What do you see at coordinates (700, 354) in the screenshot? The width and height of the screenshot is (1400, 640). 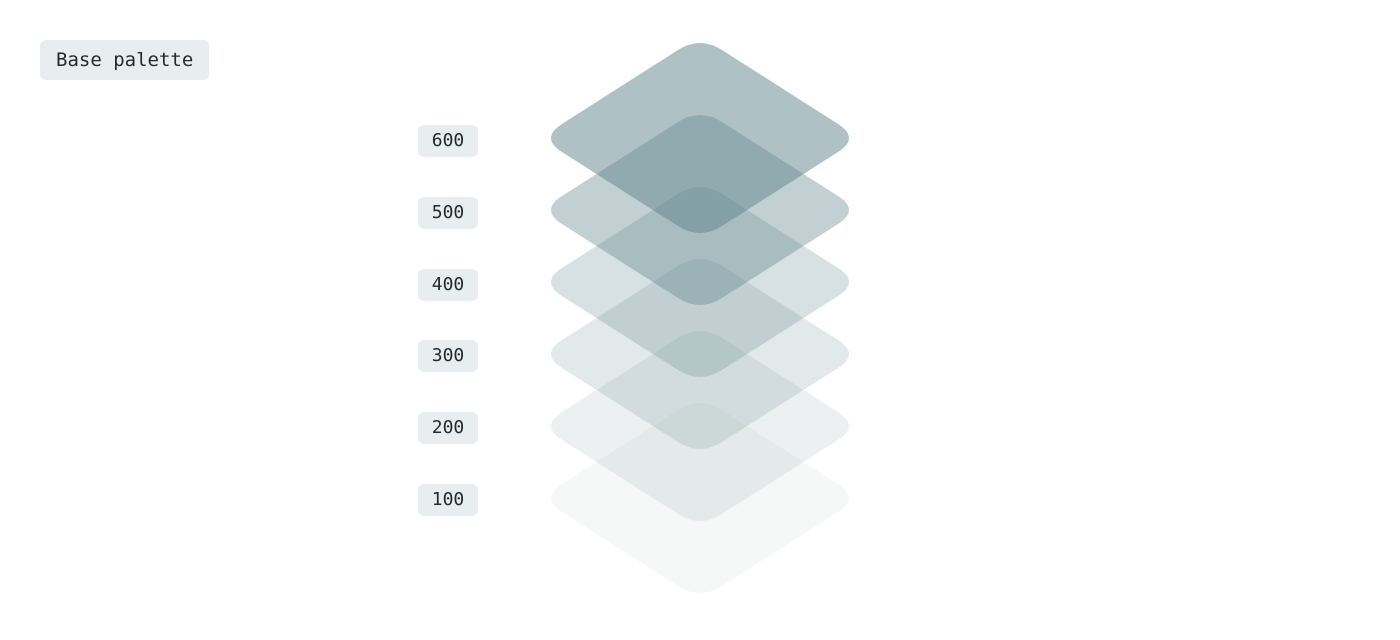 I see `layer-300-shape` at bounding box center [700, 354].